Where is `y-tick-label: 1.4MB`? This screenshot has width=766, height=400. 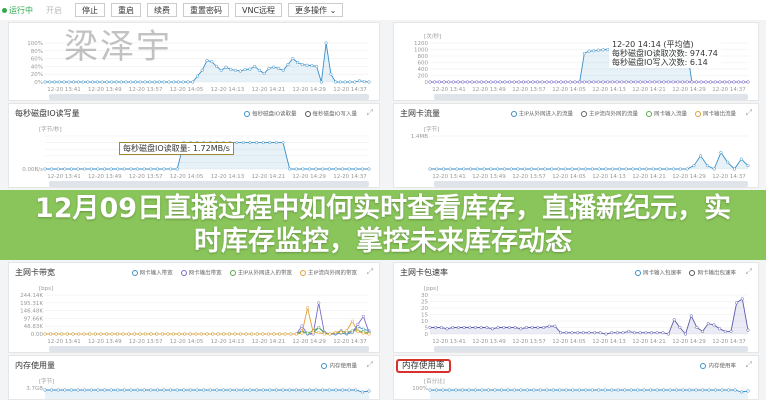 y-tick-label: 1.4MB is located at coordinates (419, 137).